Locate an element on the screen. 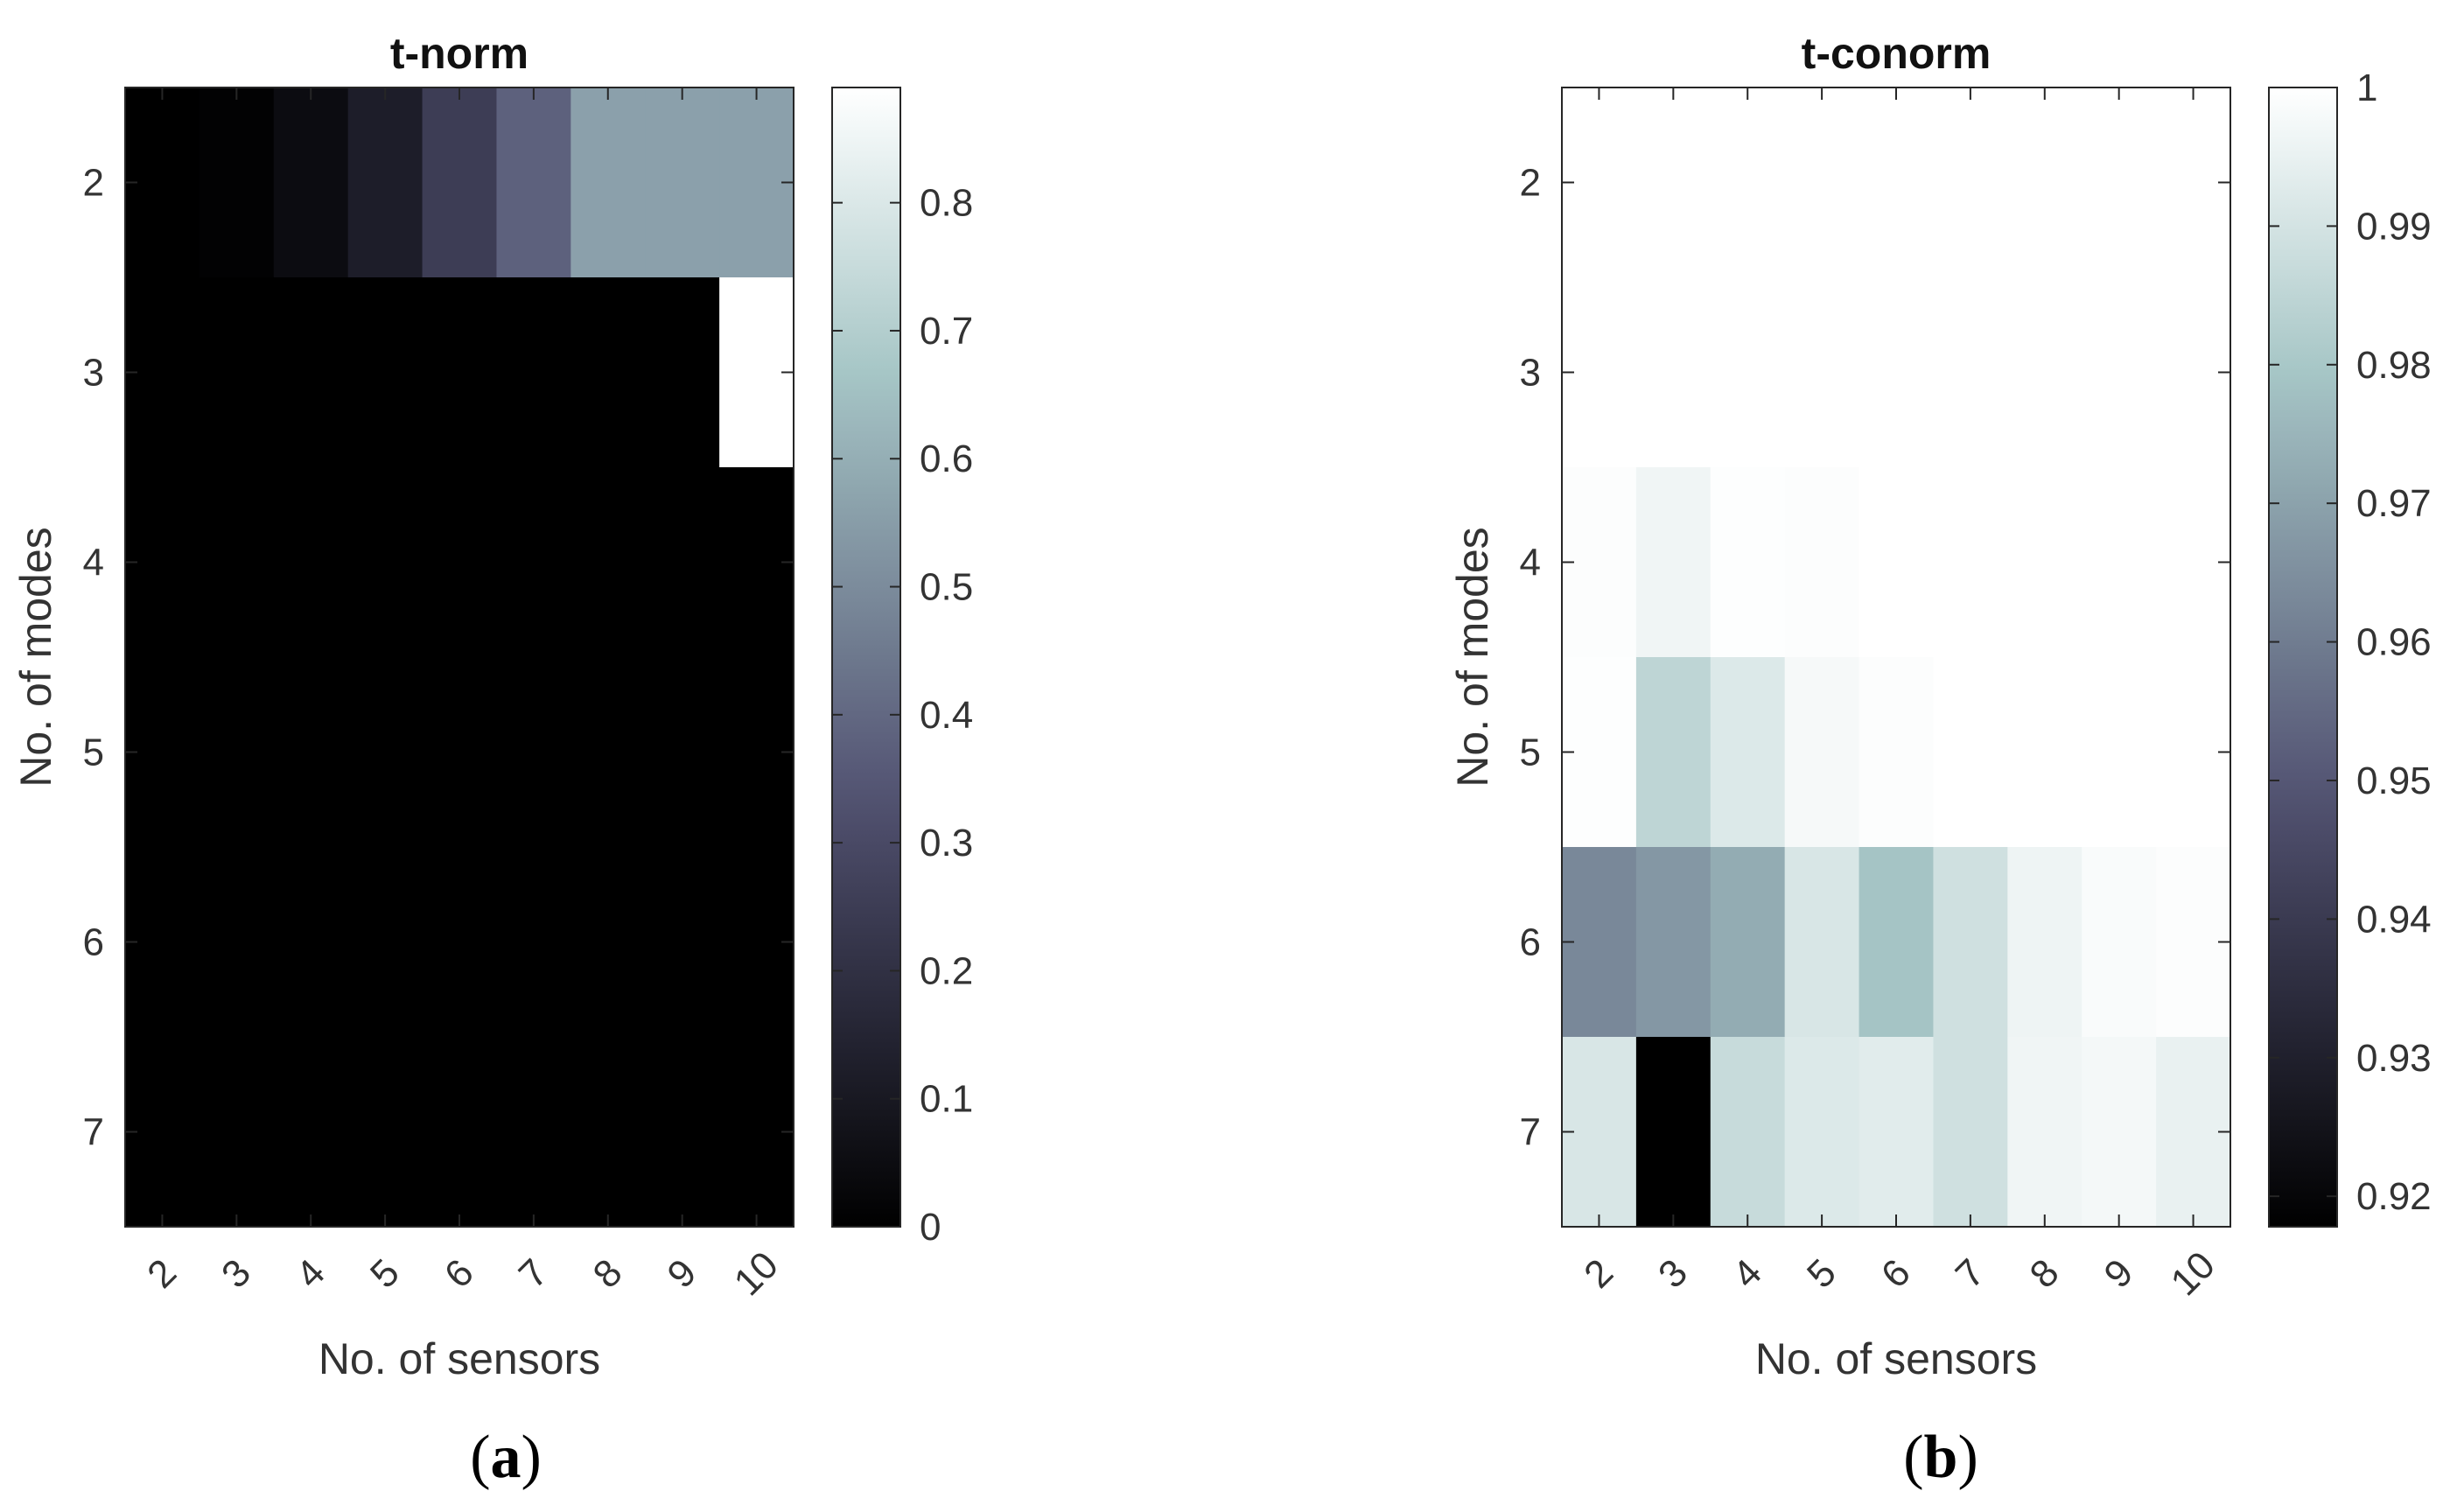  colorbar-gradient is located at coordinates (2303, 657).